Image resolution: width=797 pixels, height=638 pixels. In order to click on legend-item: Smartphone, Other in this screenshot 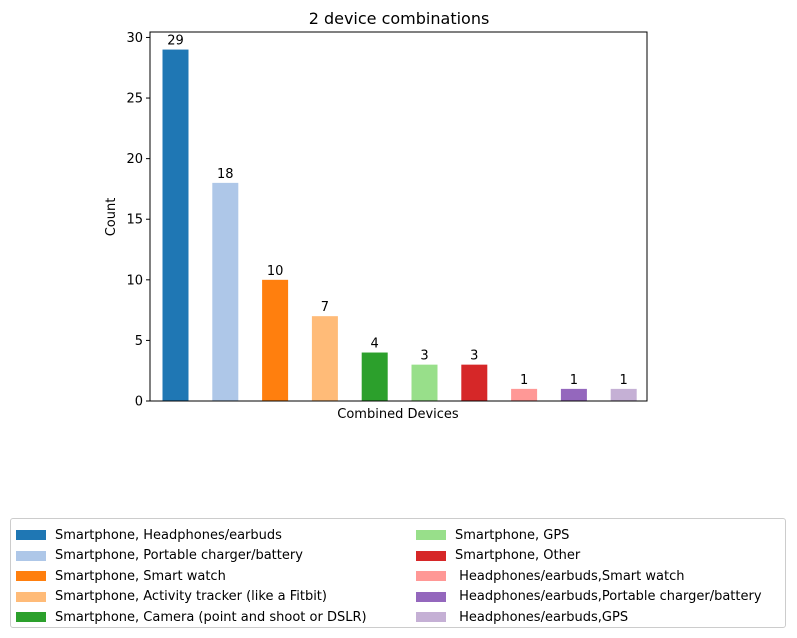, I will do `click(589, 556)`.